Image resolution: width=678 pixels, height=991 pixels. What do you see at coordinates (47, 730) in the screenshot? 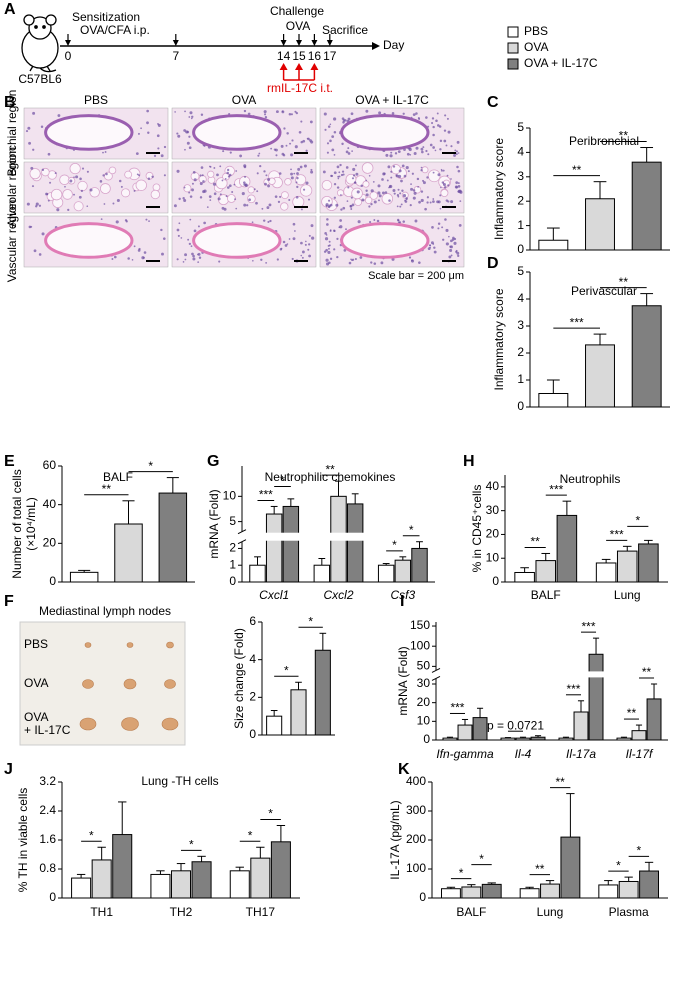
I see `row-label: + IL-17C` at bounding box center [47, 730].